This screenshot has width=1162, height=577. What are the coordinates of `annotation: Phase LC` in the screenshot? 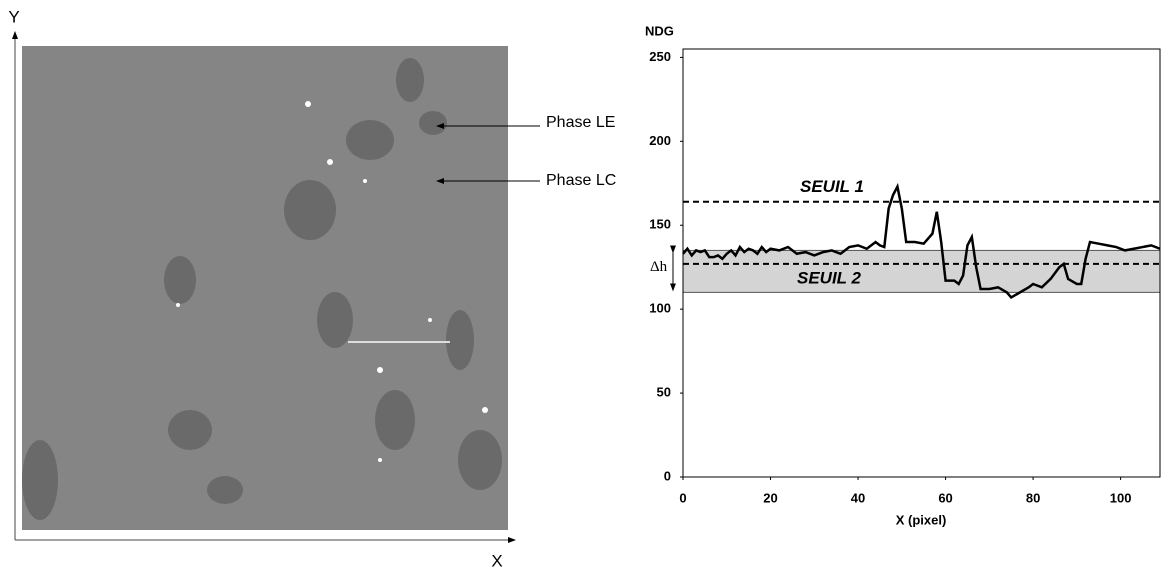 It's located at (581, 180).